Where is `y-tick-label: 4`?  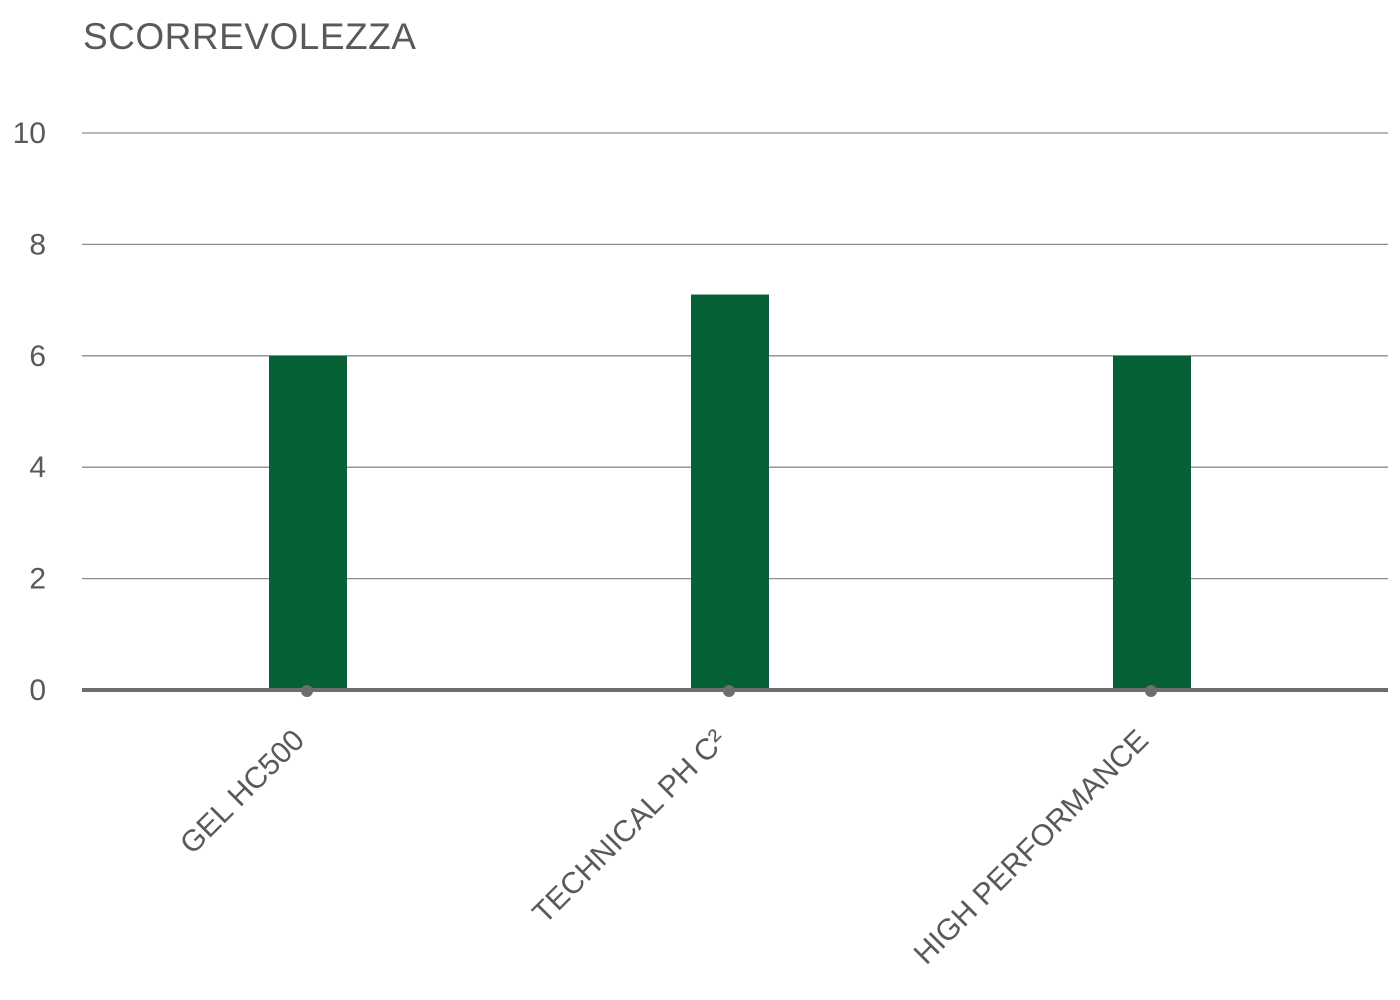 y-tick-label: 4 is located at coordinates (37, 467).